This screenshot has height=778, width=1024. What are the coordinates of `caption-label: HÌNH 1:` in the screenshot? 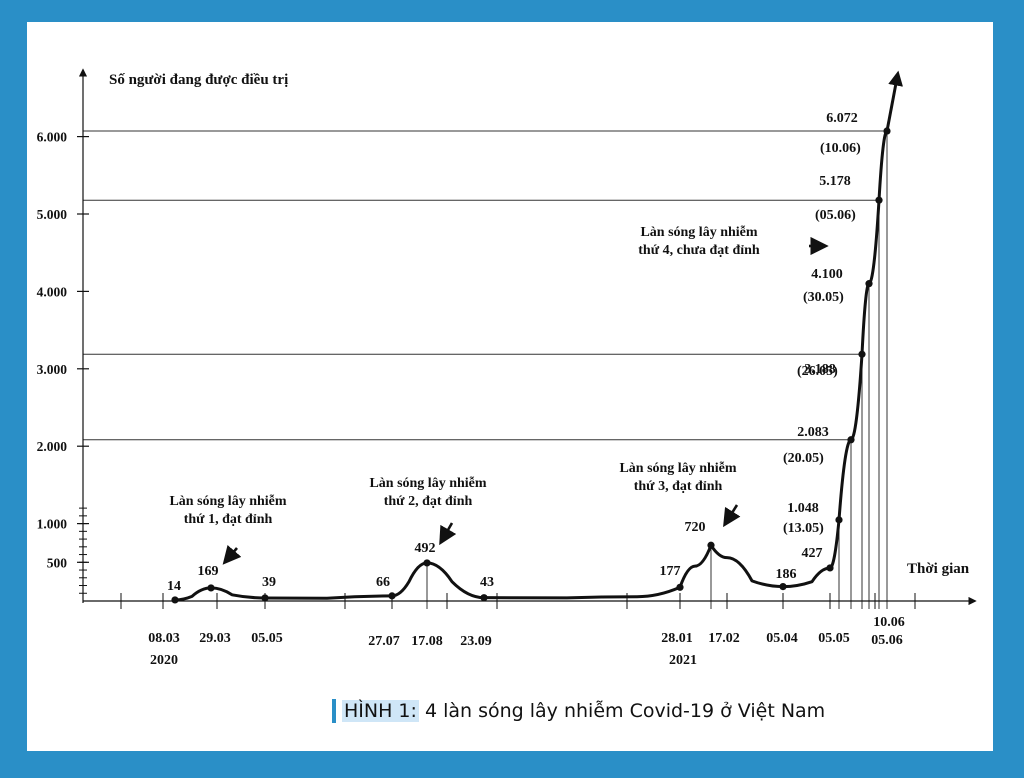 It's located at (380, 711).